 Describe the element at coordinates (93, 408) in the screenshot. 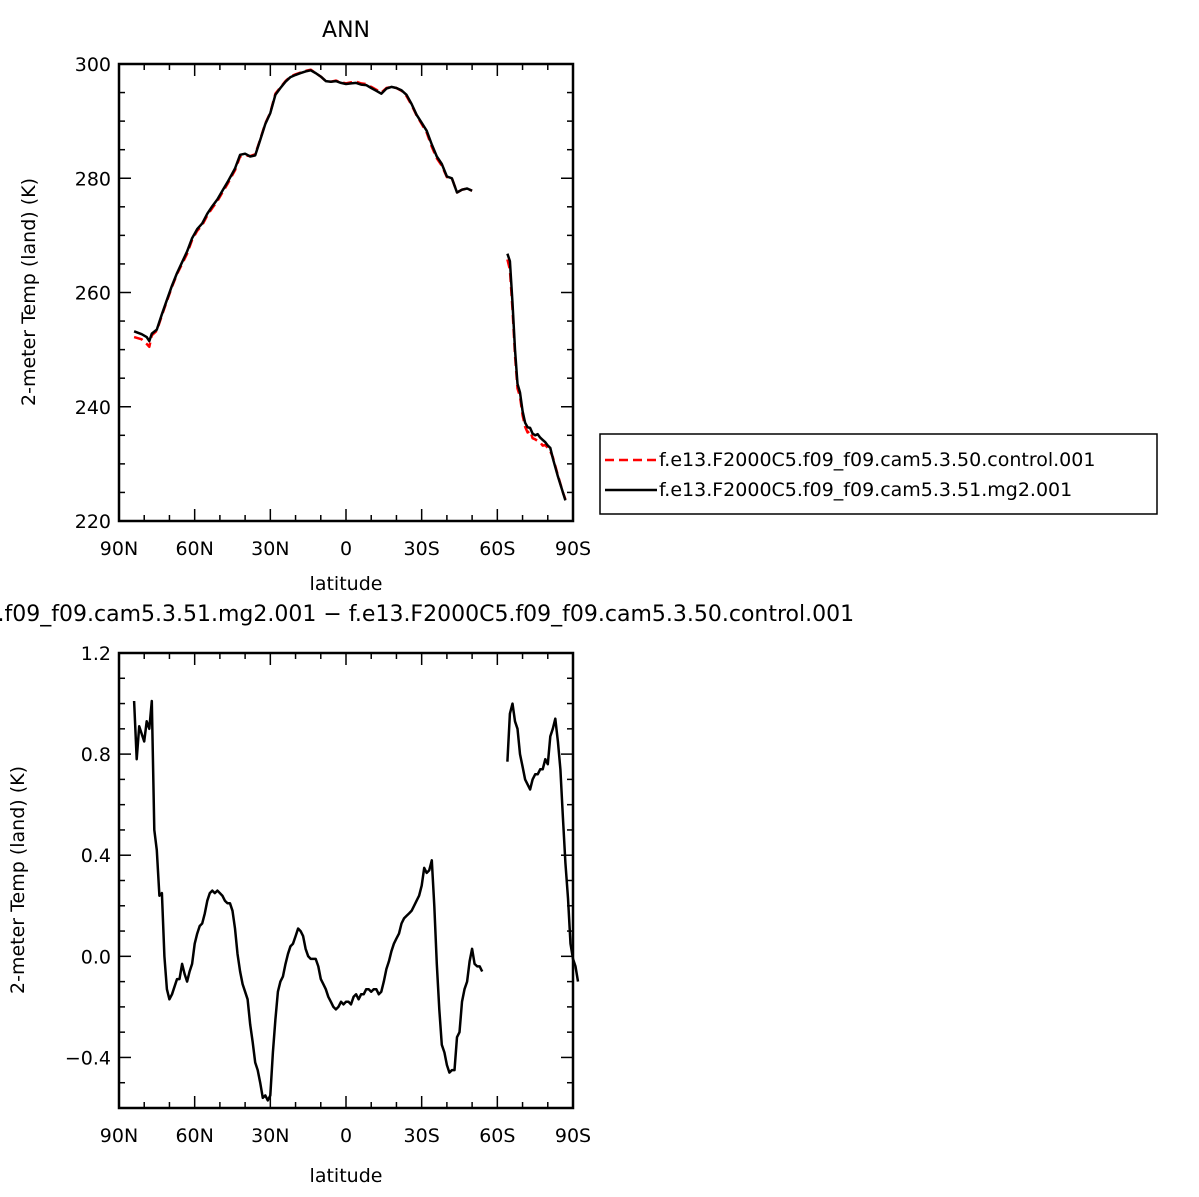

I see `y-tick-label: 240` at that location.